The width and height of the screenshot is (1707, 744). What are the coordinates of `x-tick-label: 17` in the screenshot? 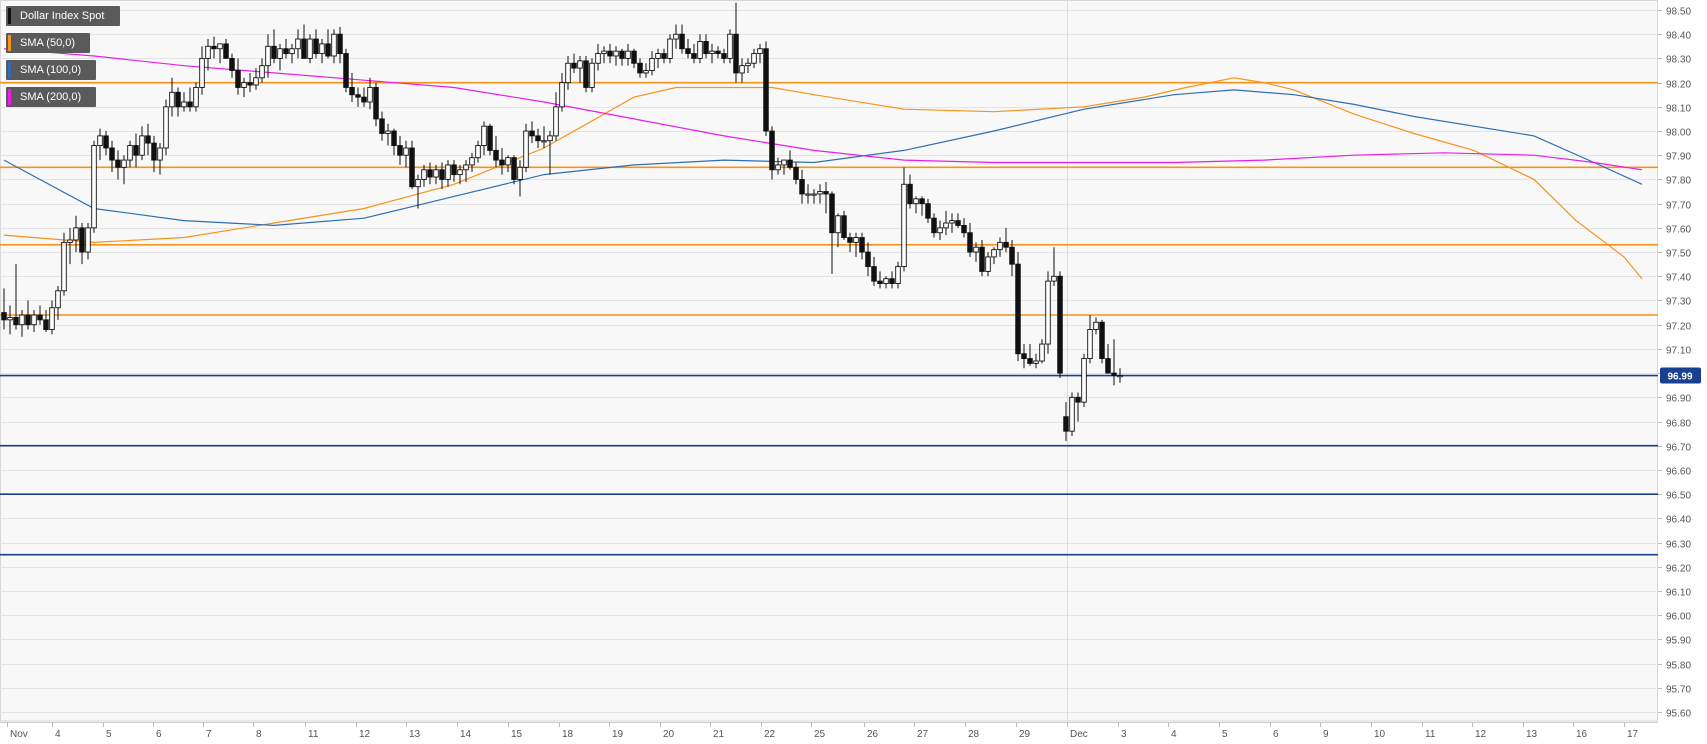 It's located at (1633, 734).